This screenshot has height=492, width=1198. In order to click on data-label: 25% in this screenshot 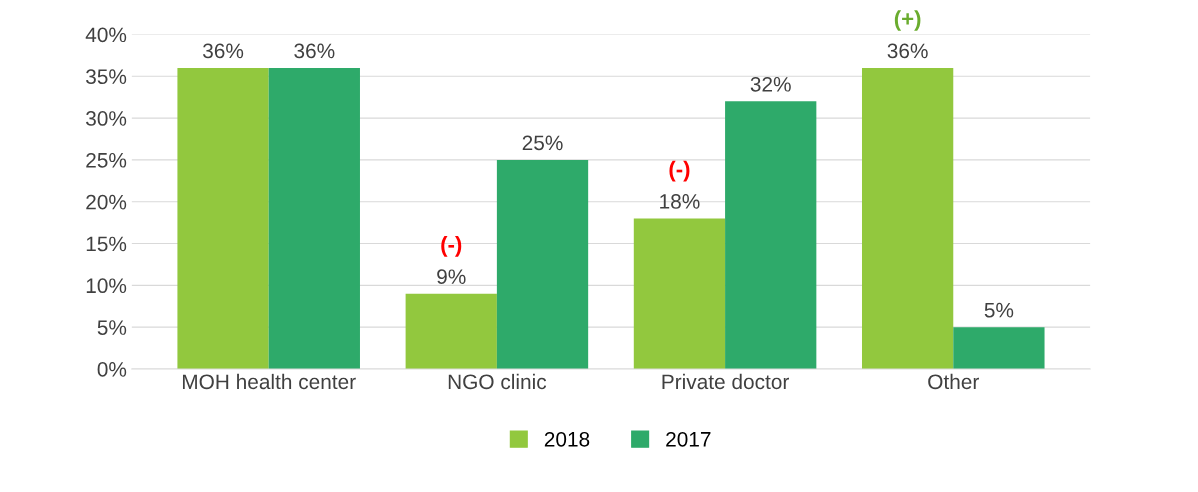, I will do `click(542, 143)`.